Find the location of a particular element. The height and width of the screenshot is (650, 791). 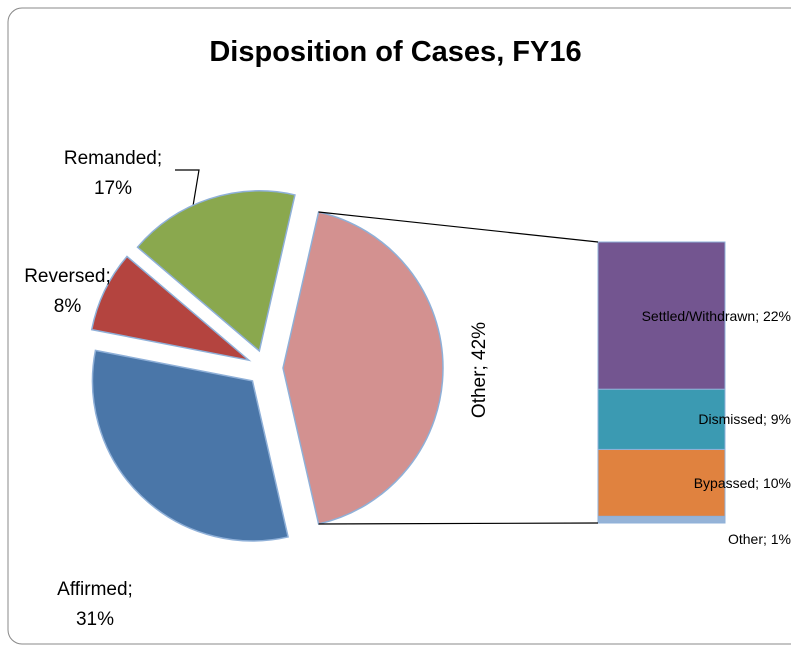

chart-title: Disposition of Cases, FY16 is located at coordinates (395, 52).